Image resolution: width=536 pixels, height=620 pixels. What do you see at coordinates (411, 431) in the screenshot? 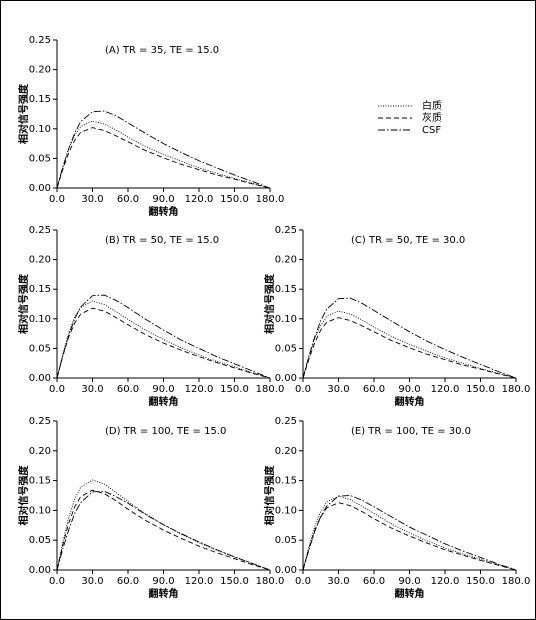
I see `panel-title: (E) TR = 100, TE = 30.0` at bounding box center [411, 431].